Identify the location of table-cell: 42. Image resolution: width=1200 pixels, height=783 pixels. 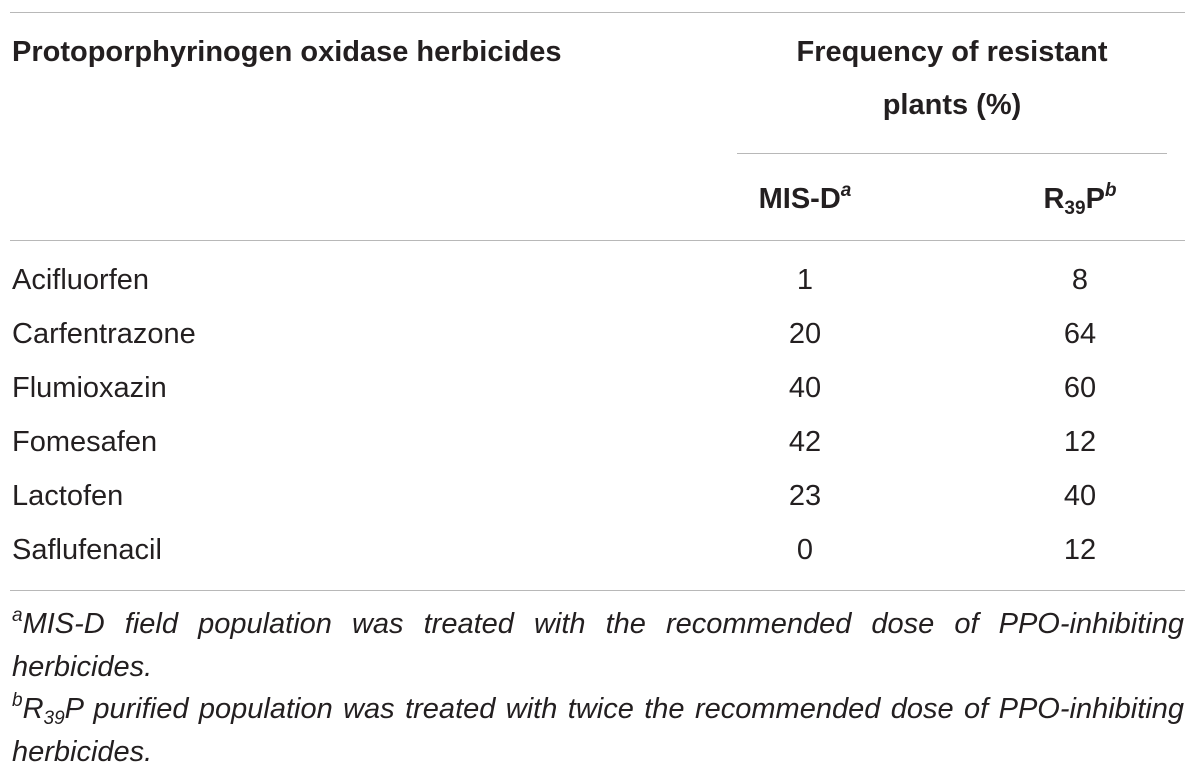
(805, 442).